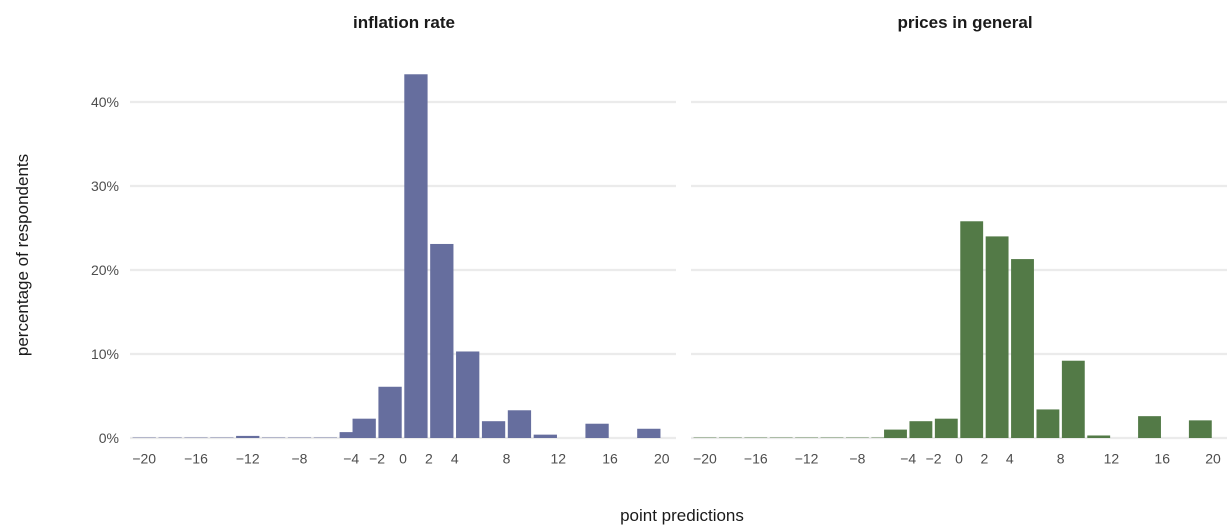  Describe the element at coordinates (109, 438) in the screenshot. I see `y-tick-label: 0%` at that location.